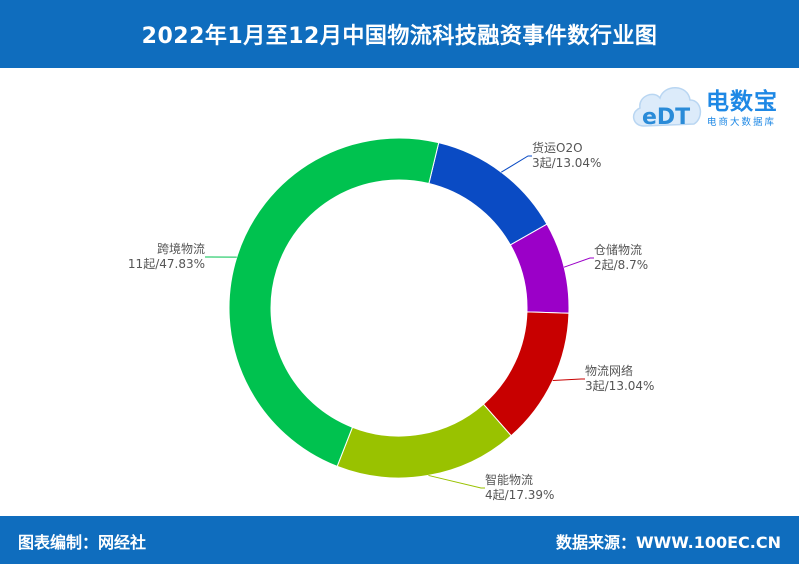 Image resolution: width=799 pixels, height=564 pixels. Describe the element at coordinates (519, 495) in the screenshot. I see `slice-value-label-3: 4起/17.39%` at that location.